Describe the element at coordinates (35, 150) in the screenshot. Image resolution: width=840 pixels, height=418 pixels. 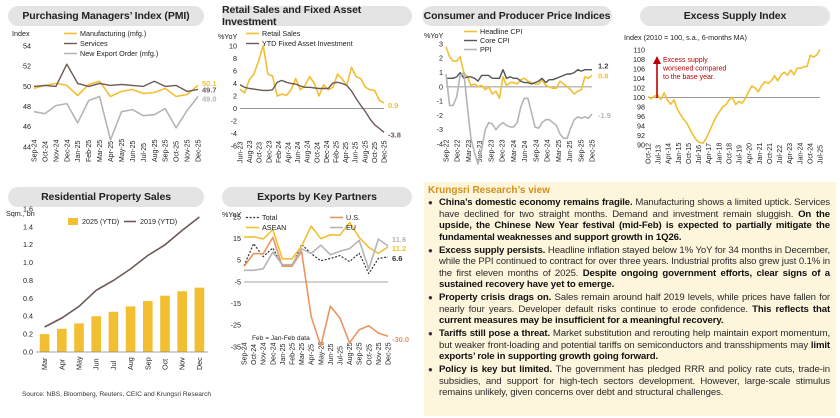
I see `pmi-xtick: Sep-24` at that location.